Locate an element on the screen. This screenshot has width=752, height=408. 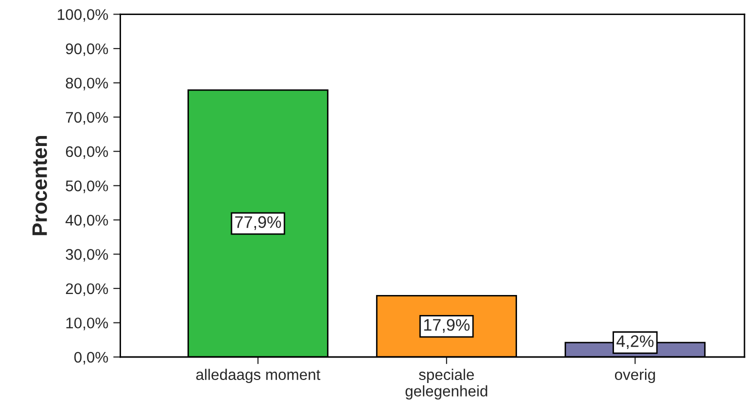
data-label: 77,9% is located at coordinates (258, 223).